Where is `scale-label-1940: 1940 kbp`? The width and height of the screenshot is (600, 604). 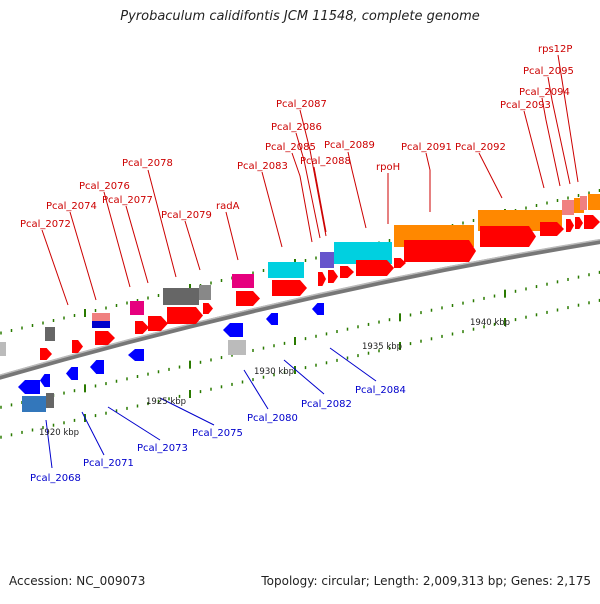 scale-label-1940: 1940 kbp is located at coordinates (490, 323).